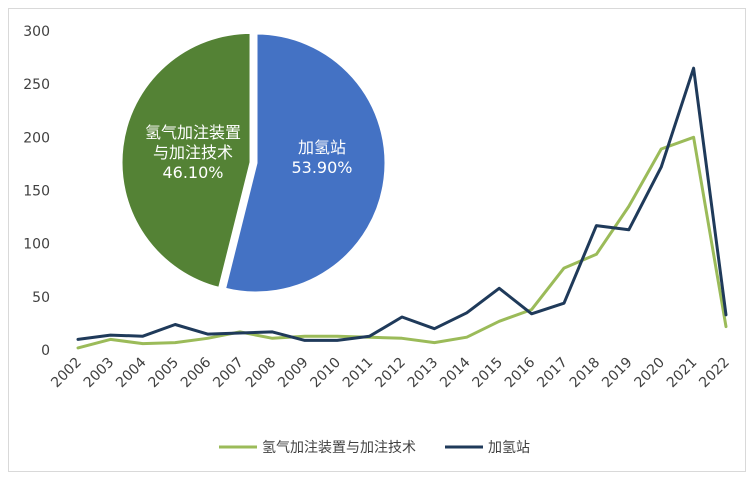 This screenshot has height=480, width=754. Describe the element at coordinates (509, 448) in the screenshot. I see `legend-label-2: 加氢站` at that location.